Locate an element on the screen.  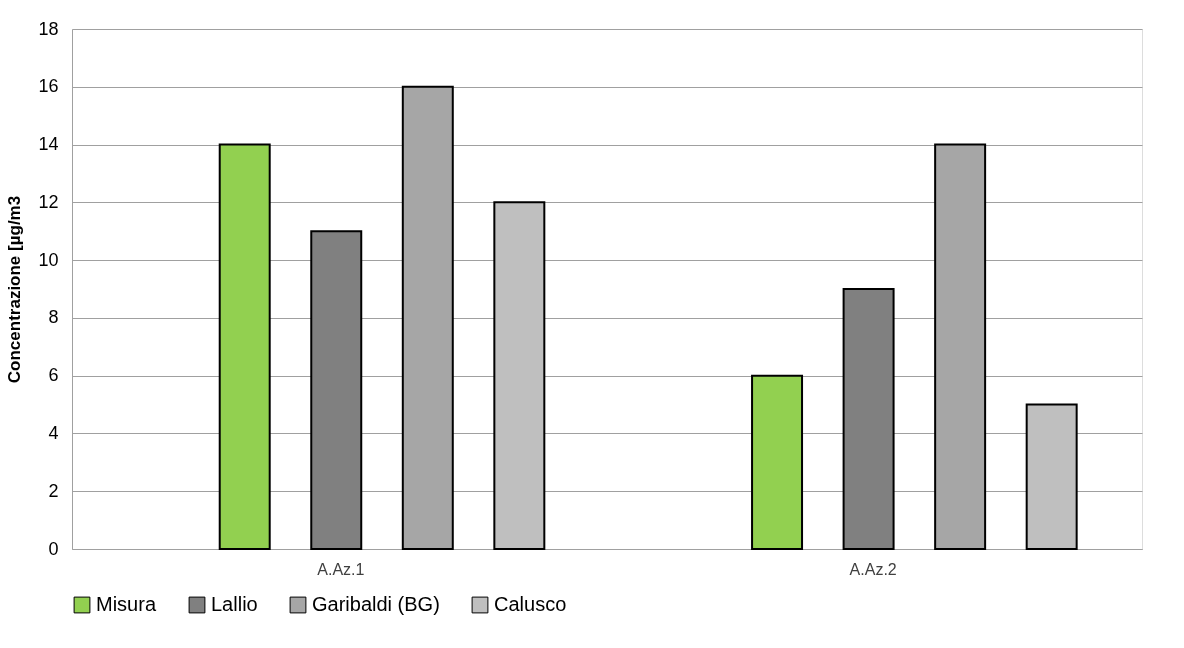
legend-label: Garibaldi (BG) is located at coordinates (376, 604).